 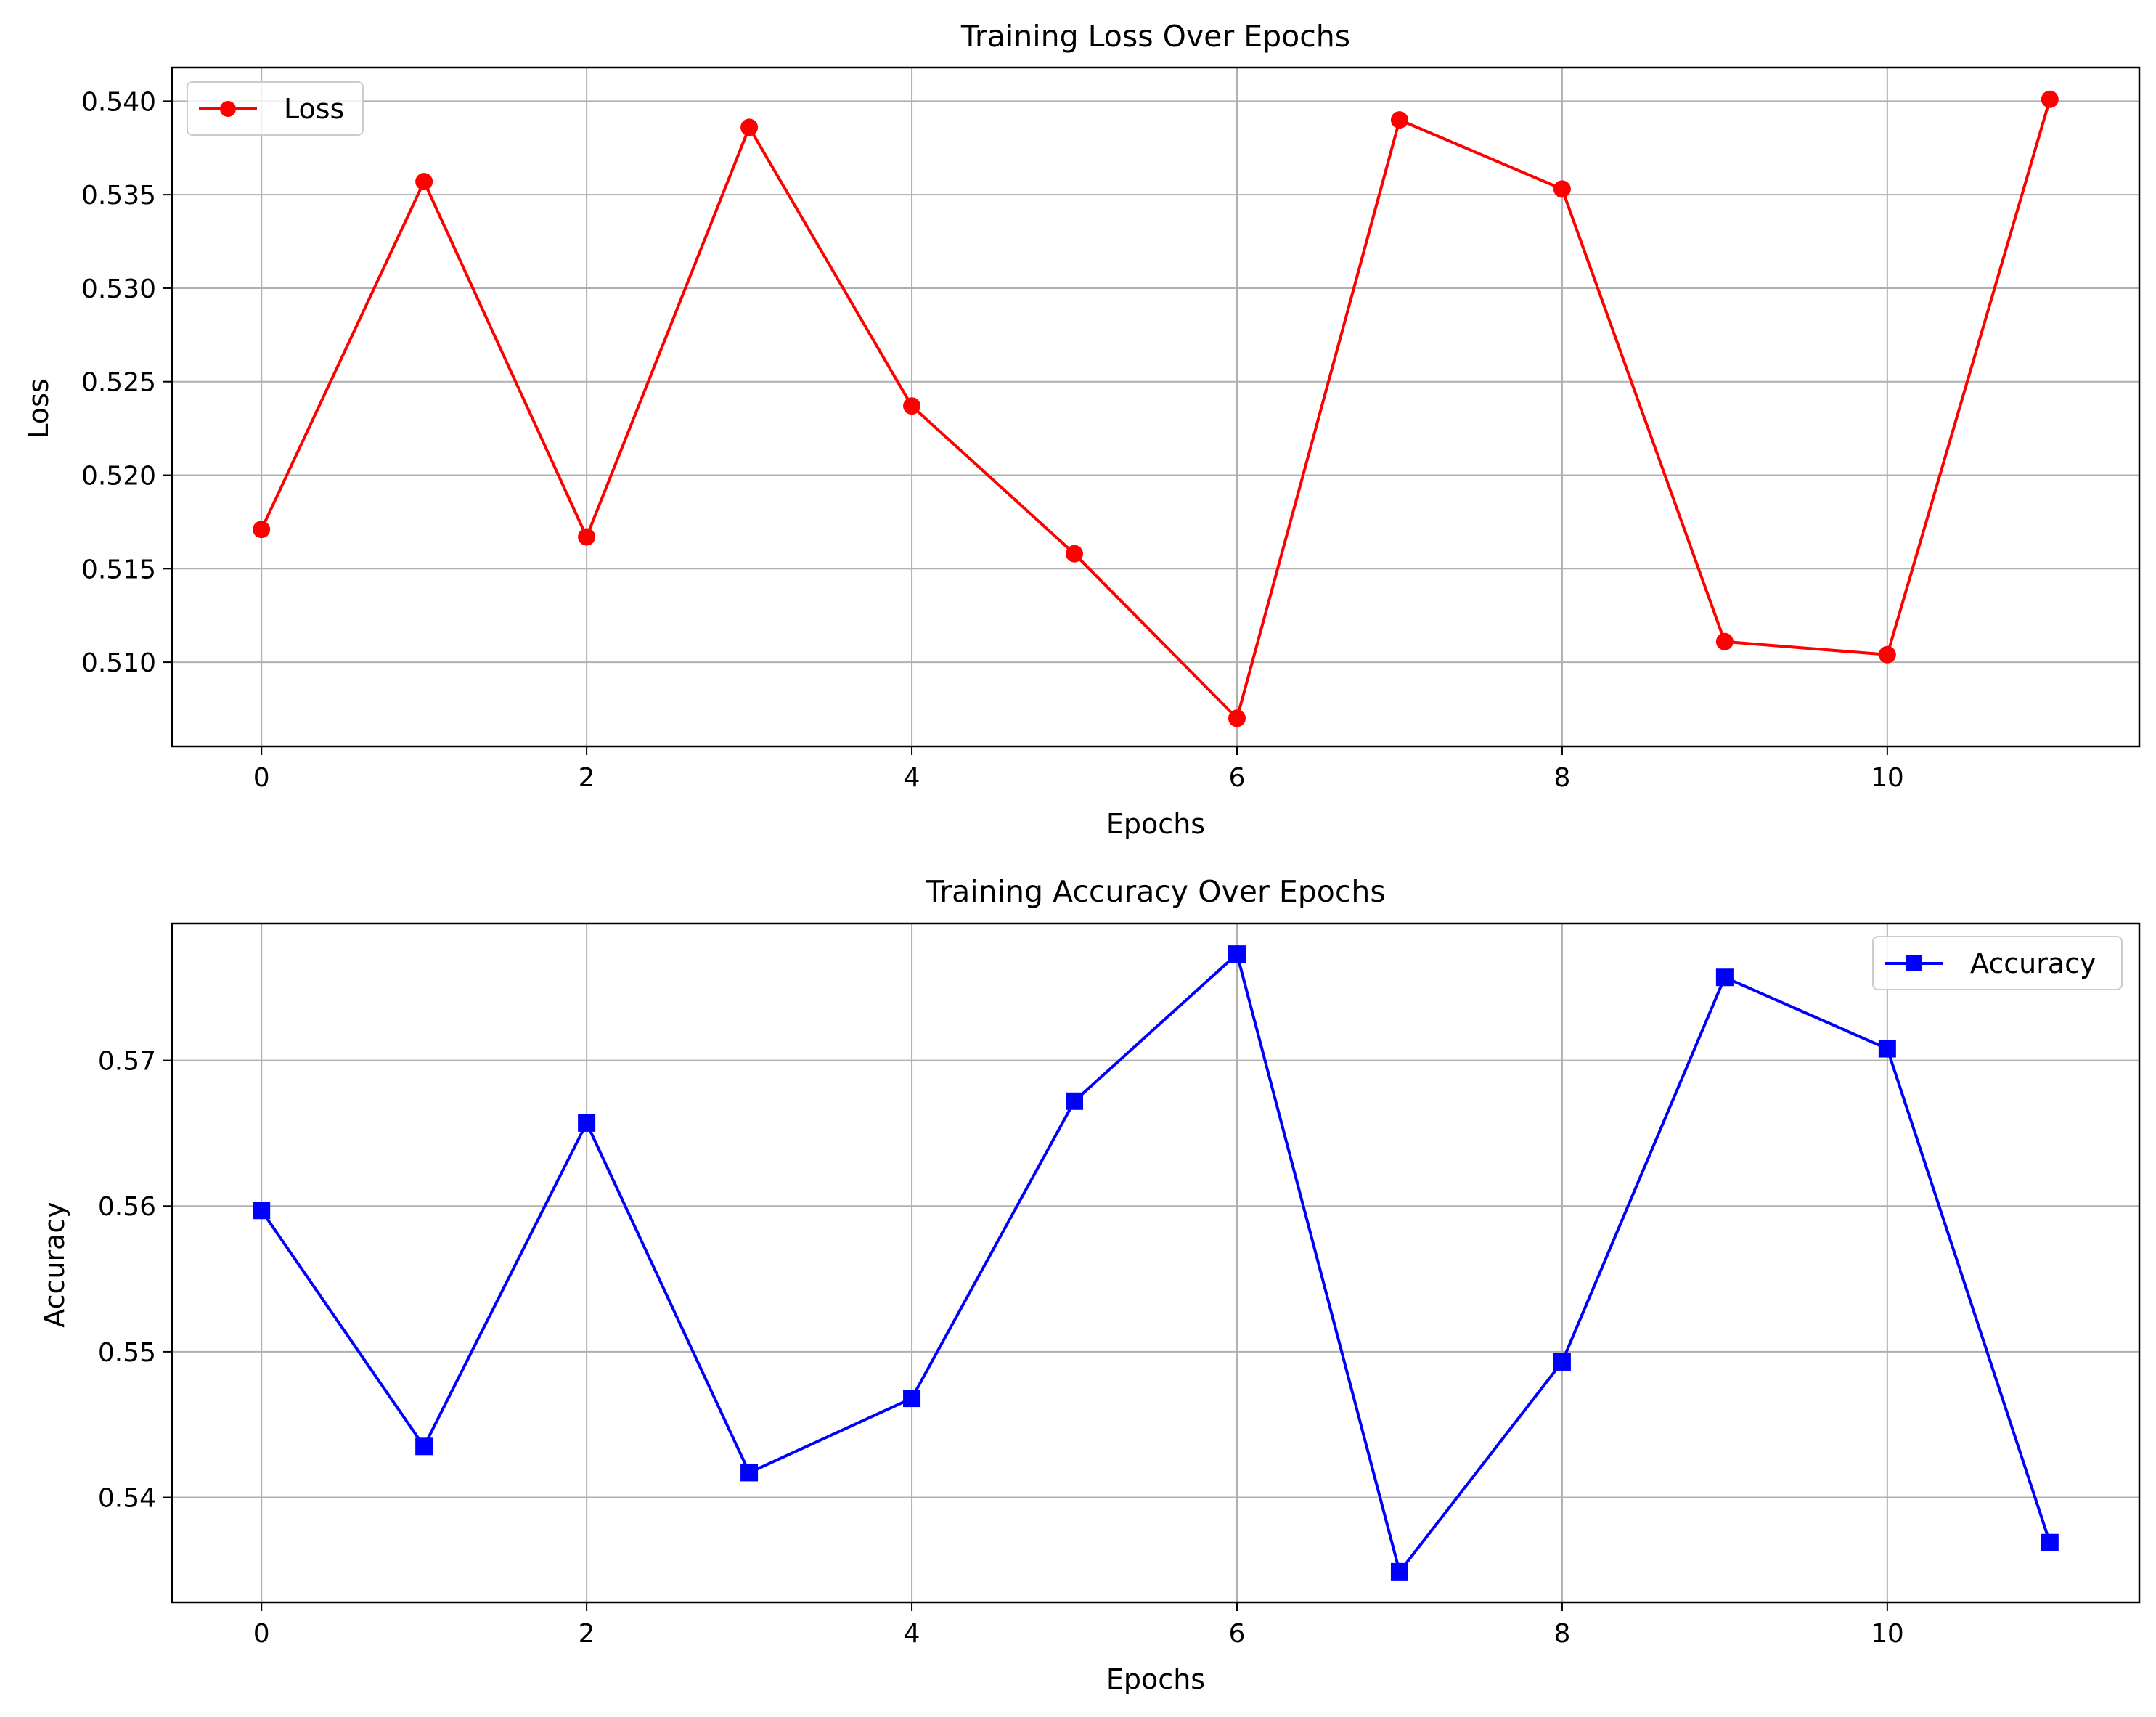 What do you see at coordinates (587, 778) in the screenshot?
I see `loss-x-tick-label: 2` at bounding box center [587, 778].